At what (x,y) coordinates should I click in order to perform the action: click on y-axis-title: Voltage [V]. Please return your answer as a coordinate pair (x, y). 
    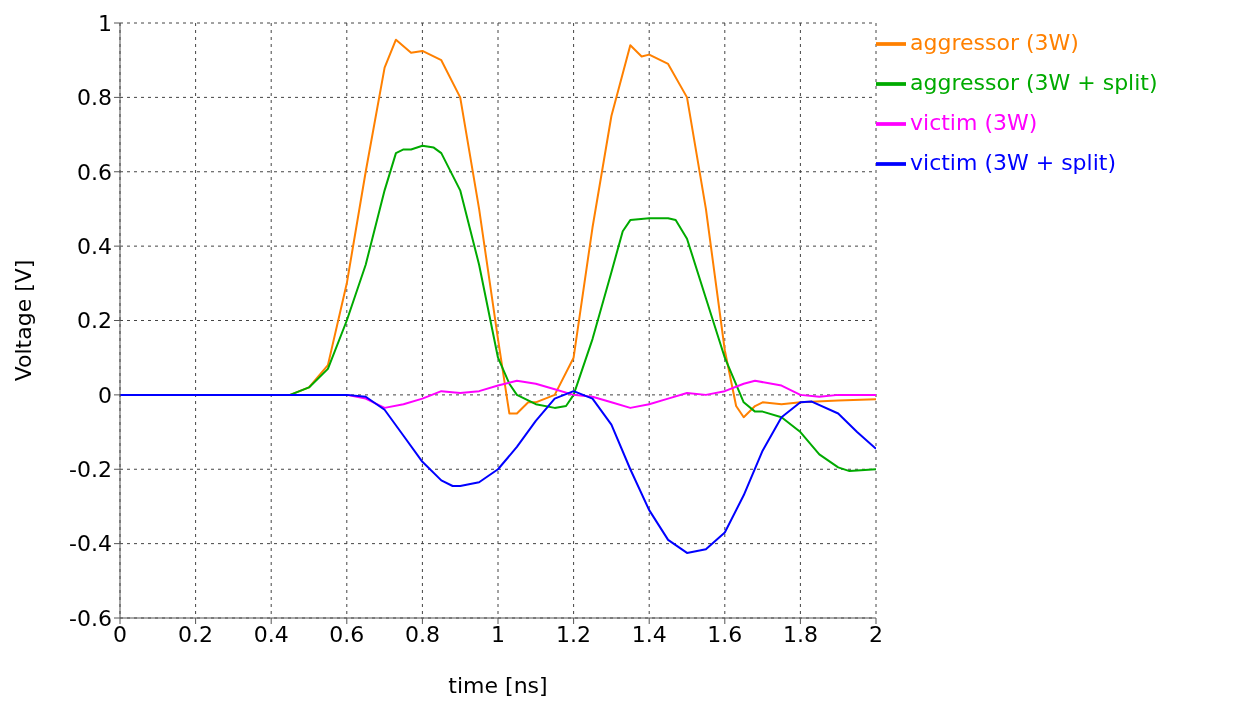
    Looking at the image, I should click on (23, 320).